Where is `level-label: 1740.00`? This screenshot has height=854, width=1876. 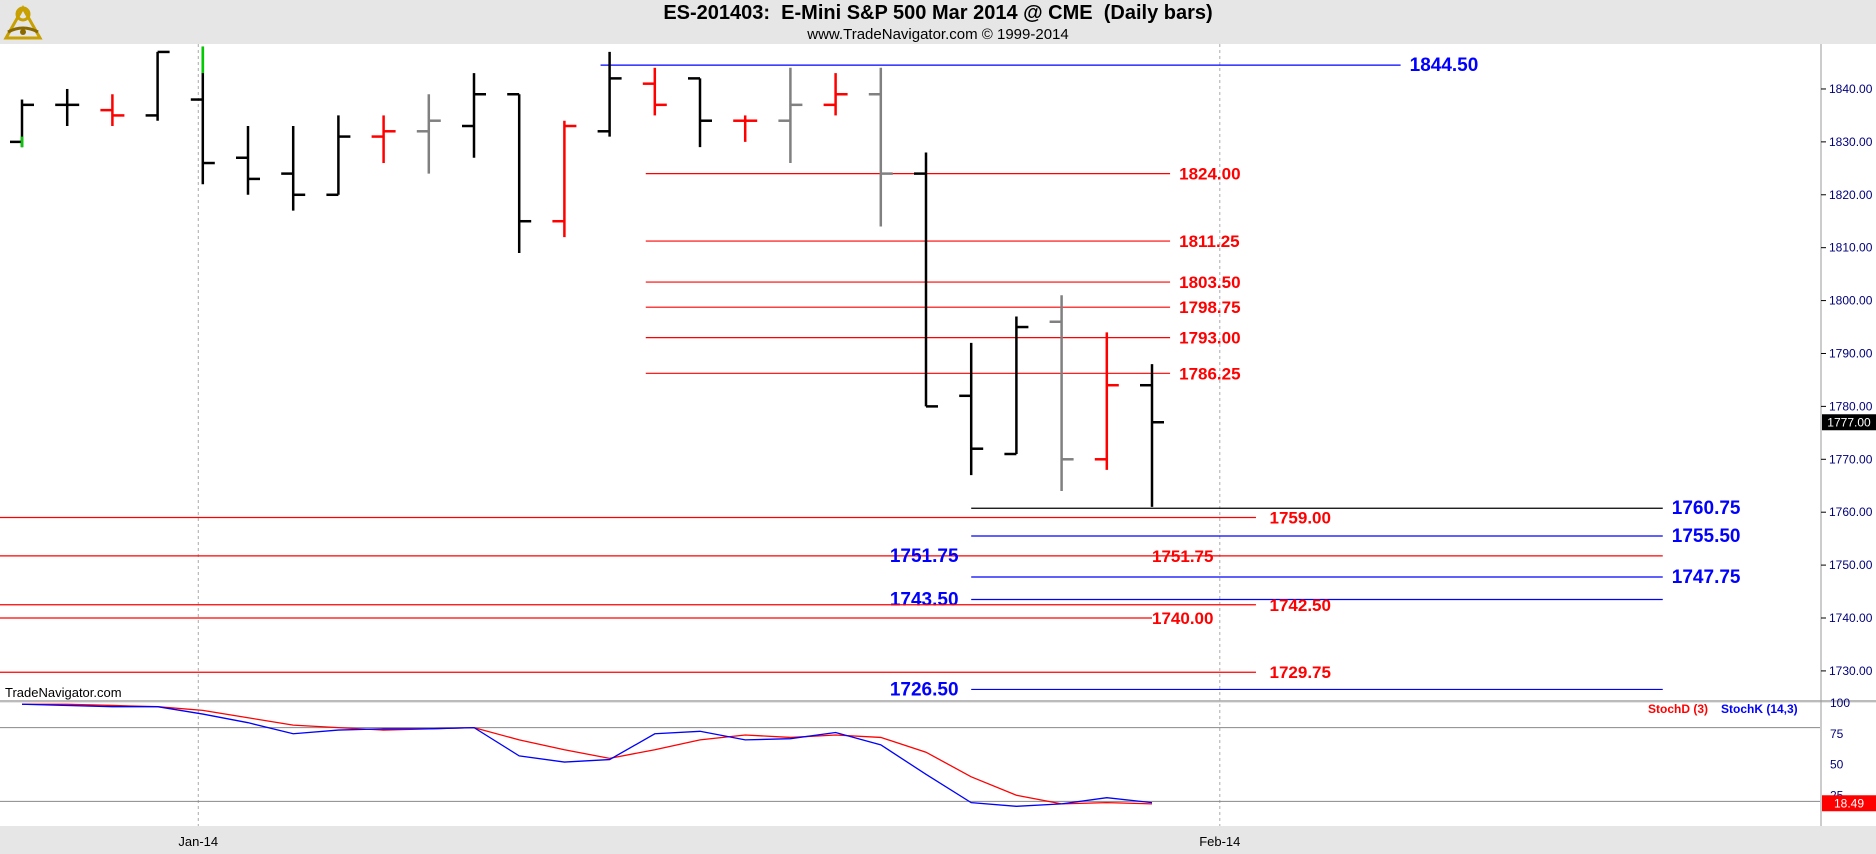
level-label: 1740.00 is located at coordinates (1182, 618).